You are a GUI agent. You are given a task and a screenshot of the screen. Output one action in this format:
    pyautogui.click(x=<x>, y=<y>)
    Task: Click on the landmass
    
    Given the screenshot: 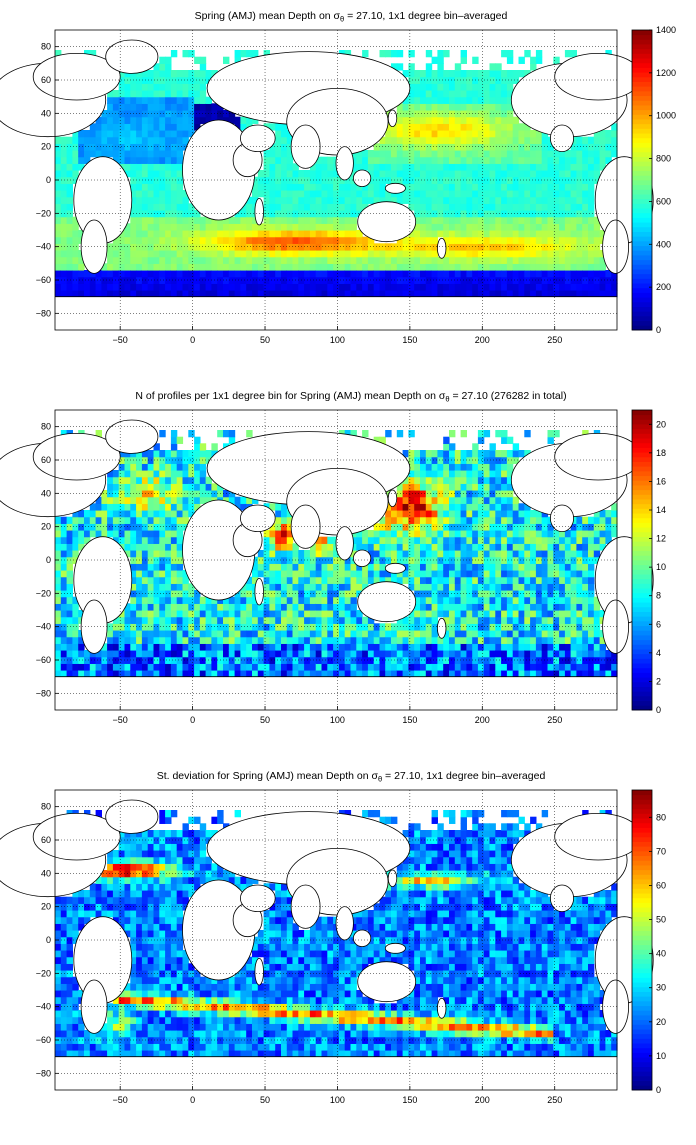 What is the action you would take?
    pyautogui.click(x=561, y=138)
    